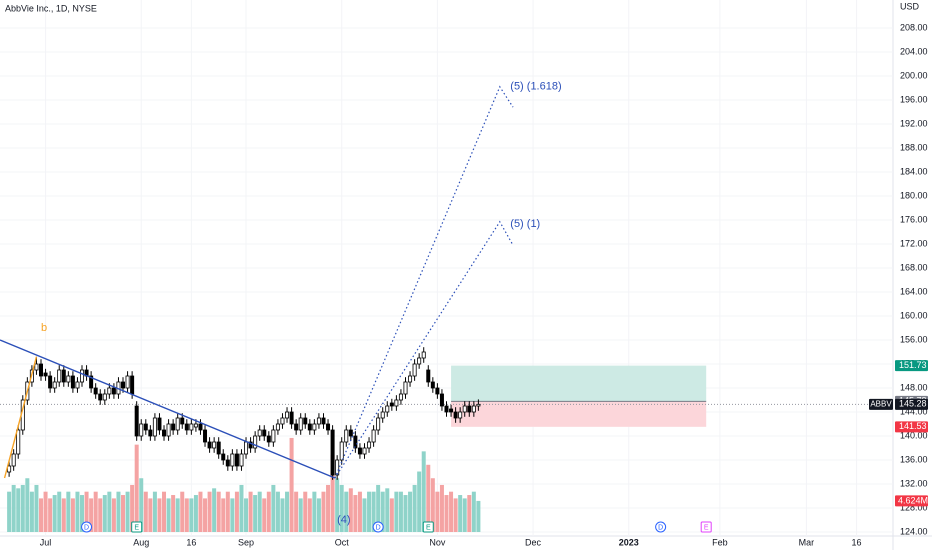  I want to click on y-tick-label: 192.00, so click(914, 123).